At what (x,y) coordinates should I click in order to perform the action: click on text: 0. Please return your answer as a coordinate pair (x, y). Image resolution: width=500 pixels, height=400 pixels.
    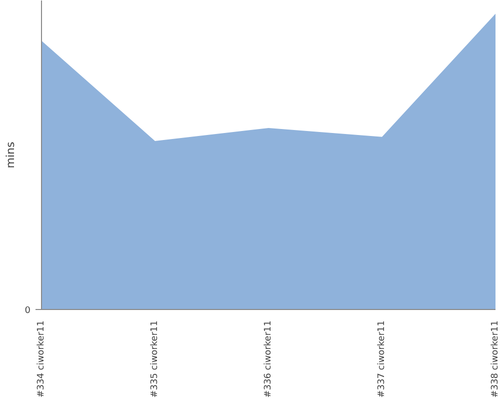
    Looking at the image, I should click on (27, 311).